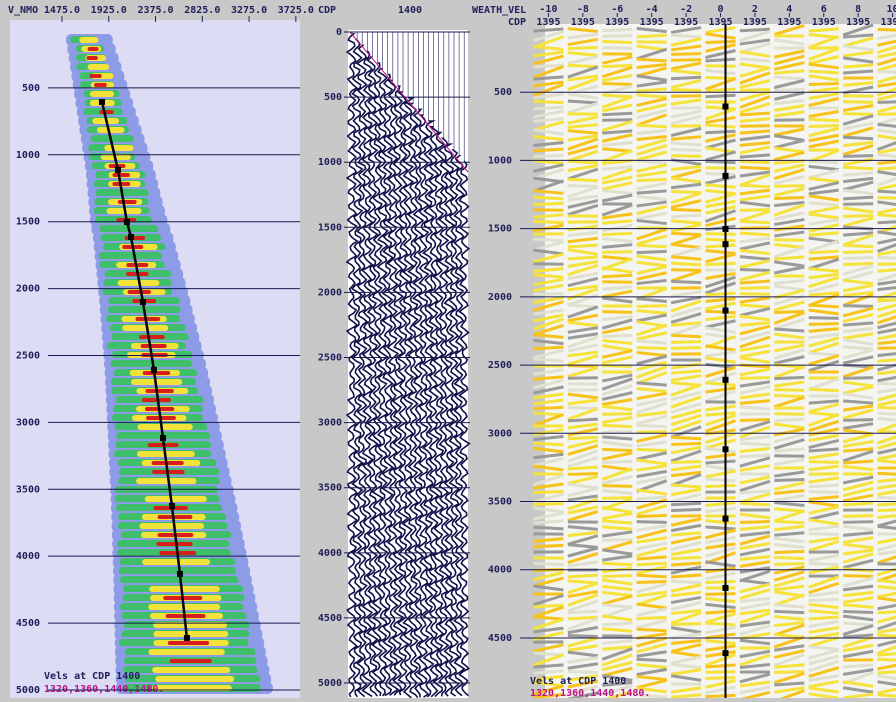 This screenshot has width=896, height=702. What do you see at coordinates (500, 365) in the screenshot?
I see `y-tick-label: 2500` at bounding box center [500, 365].